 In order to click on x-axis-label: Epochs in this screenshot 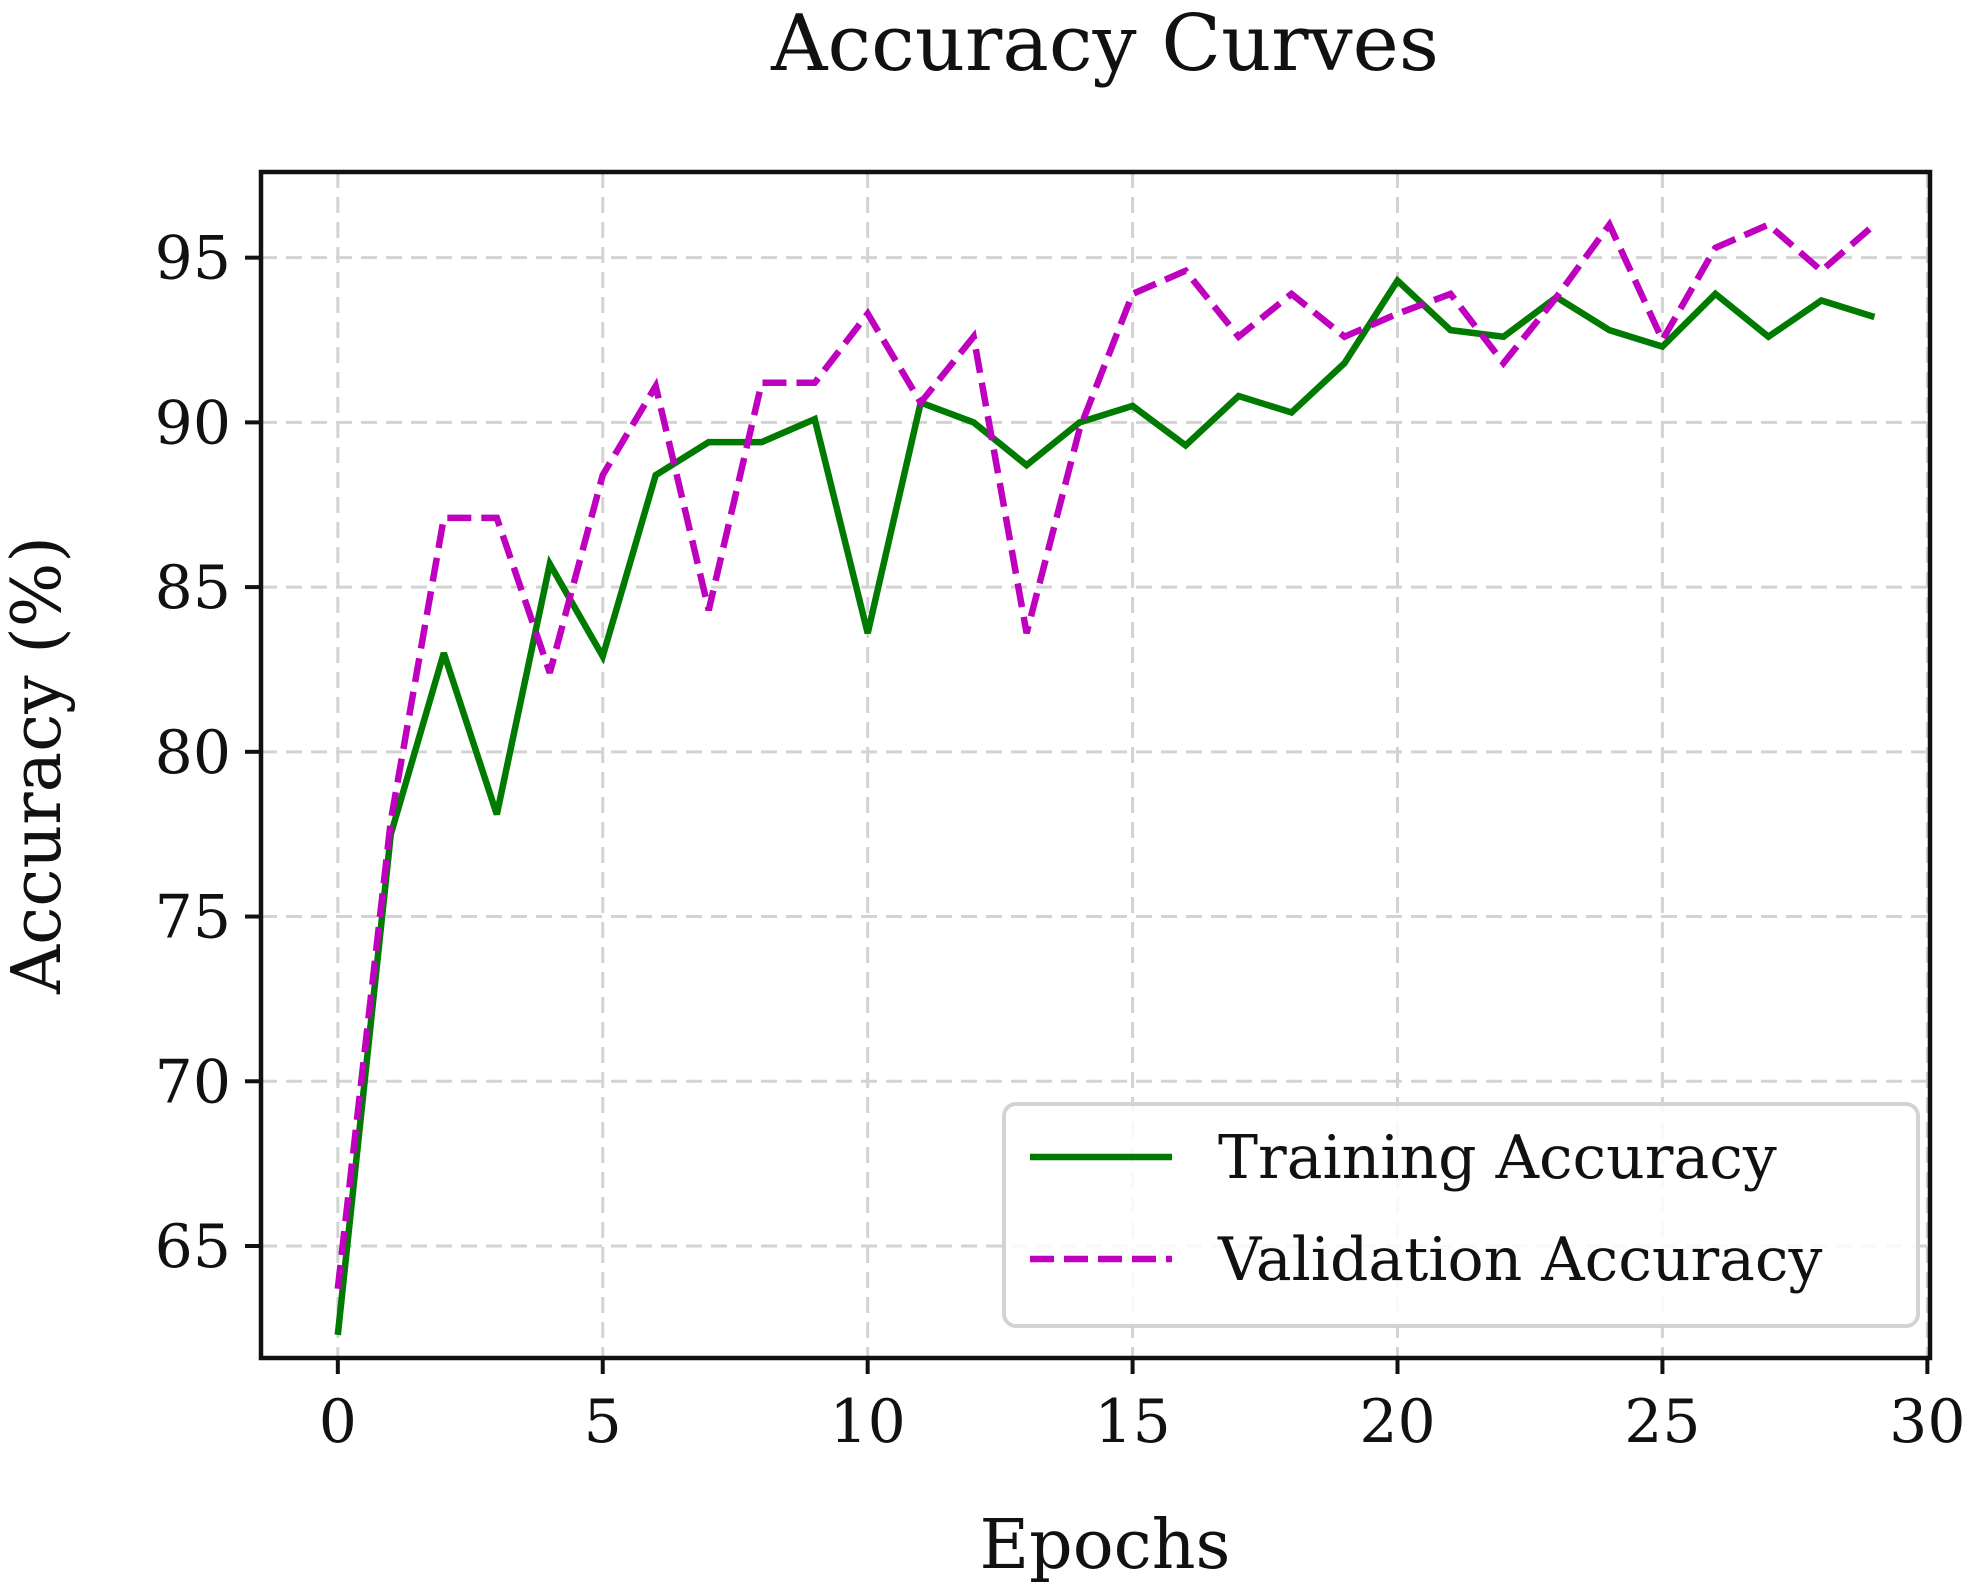, I will do `click(1105, 1545)`.